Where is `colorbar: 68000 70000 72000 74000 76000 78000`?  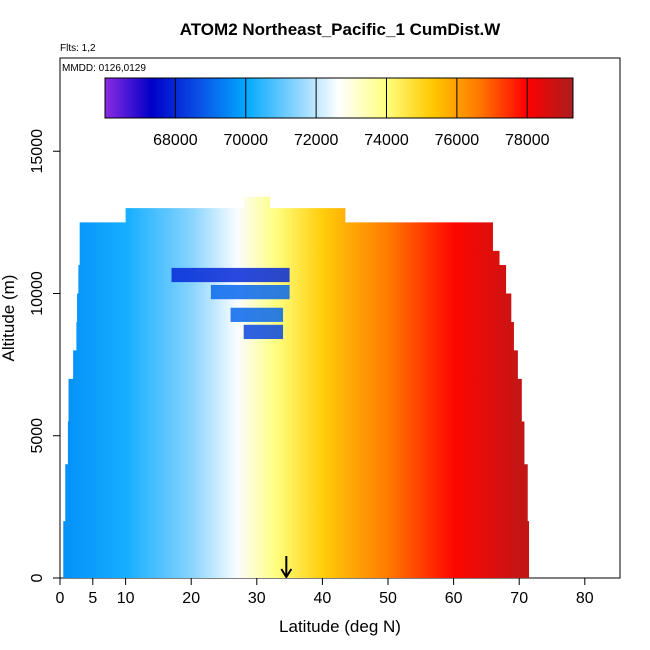 colorbar: 68000 70000 72000 74000 76000 78000 is located at coordinates (339, 113).